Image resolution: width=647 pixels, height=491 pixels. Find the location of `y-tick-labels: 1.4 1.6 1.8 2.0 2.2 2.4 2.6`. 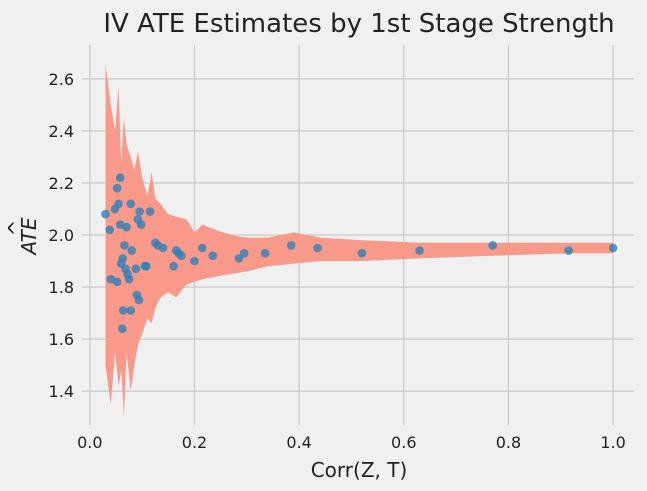

y-tick-labels: 1.4 1.6 1.8 2.0 2.2 2.4 2.6 is located at coordinates (61, 235).